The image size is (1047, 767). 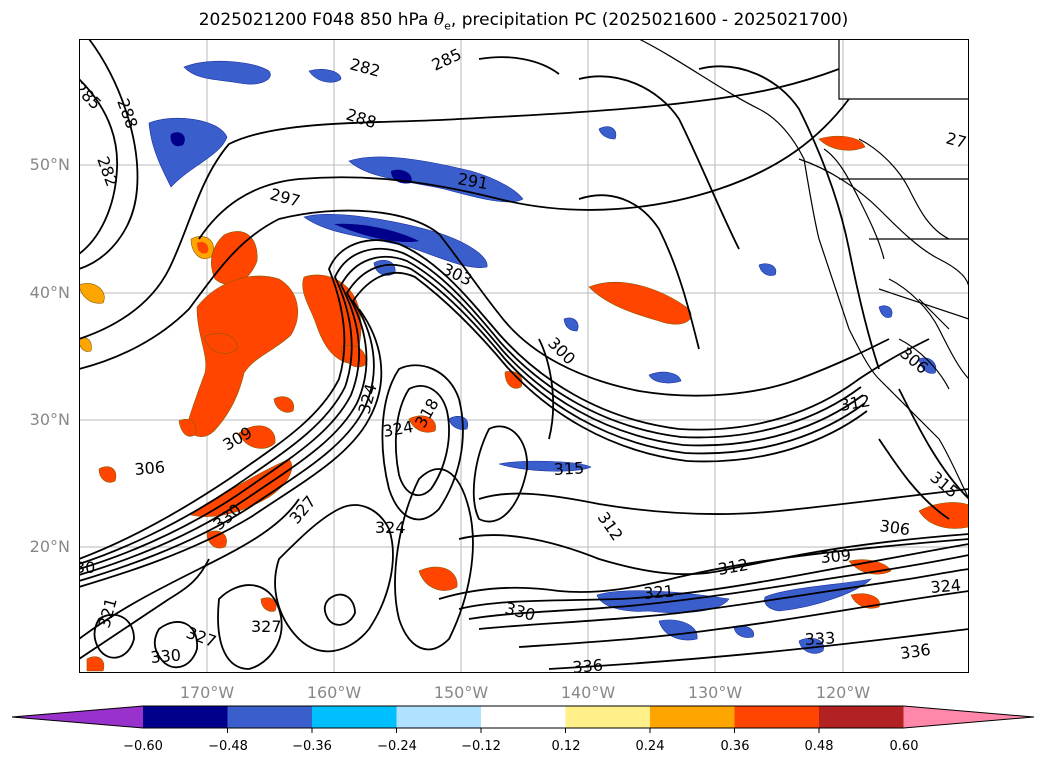 What do you see at coordinates (650, 746) in the screenshot?
I see `colorbar-tick: 0.24` at bounding box center [650, 746].